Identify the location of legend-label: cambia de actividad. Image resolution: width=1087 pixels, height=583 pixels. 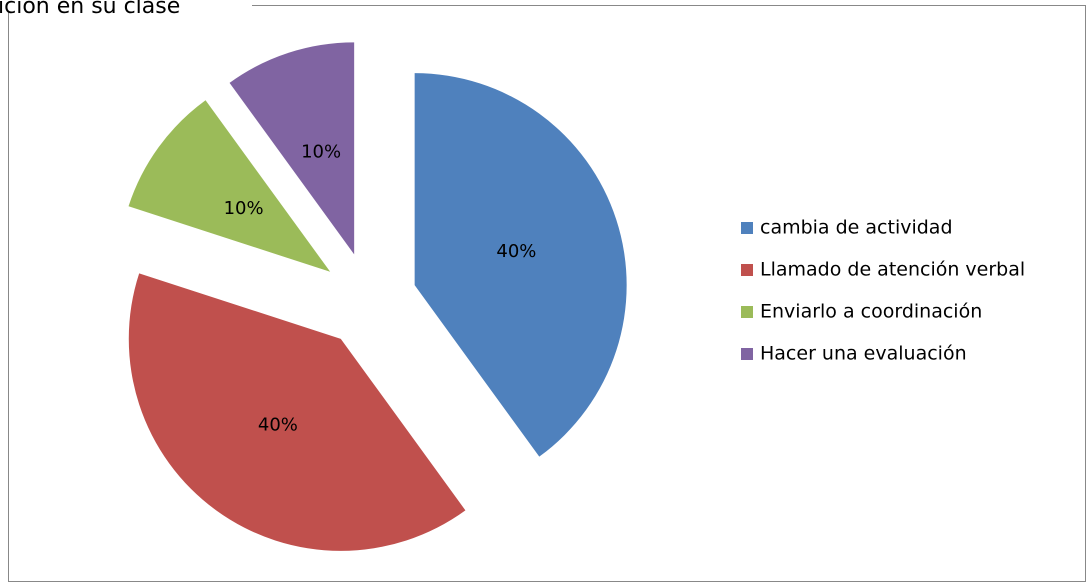
(856, 228).